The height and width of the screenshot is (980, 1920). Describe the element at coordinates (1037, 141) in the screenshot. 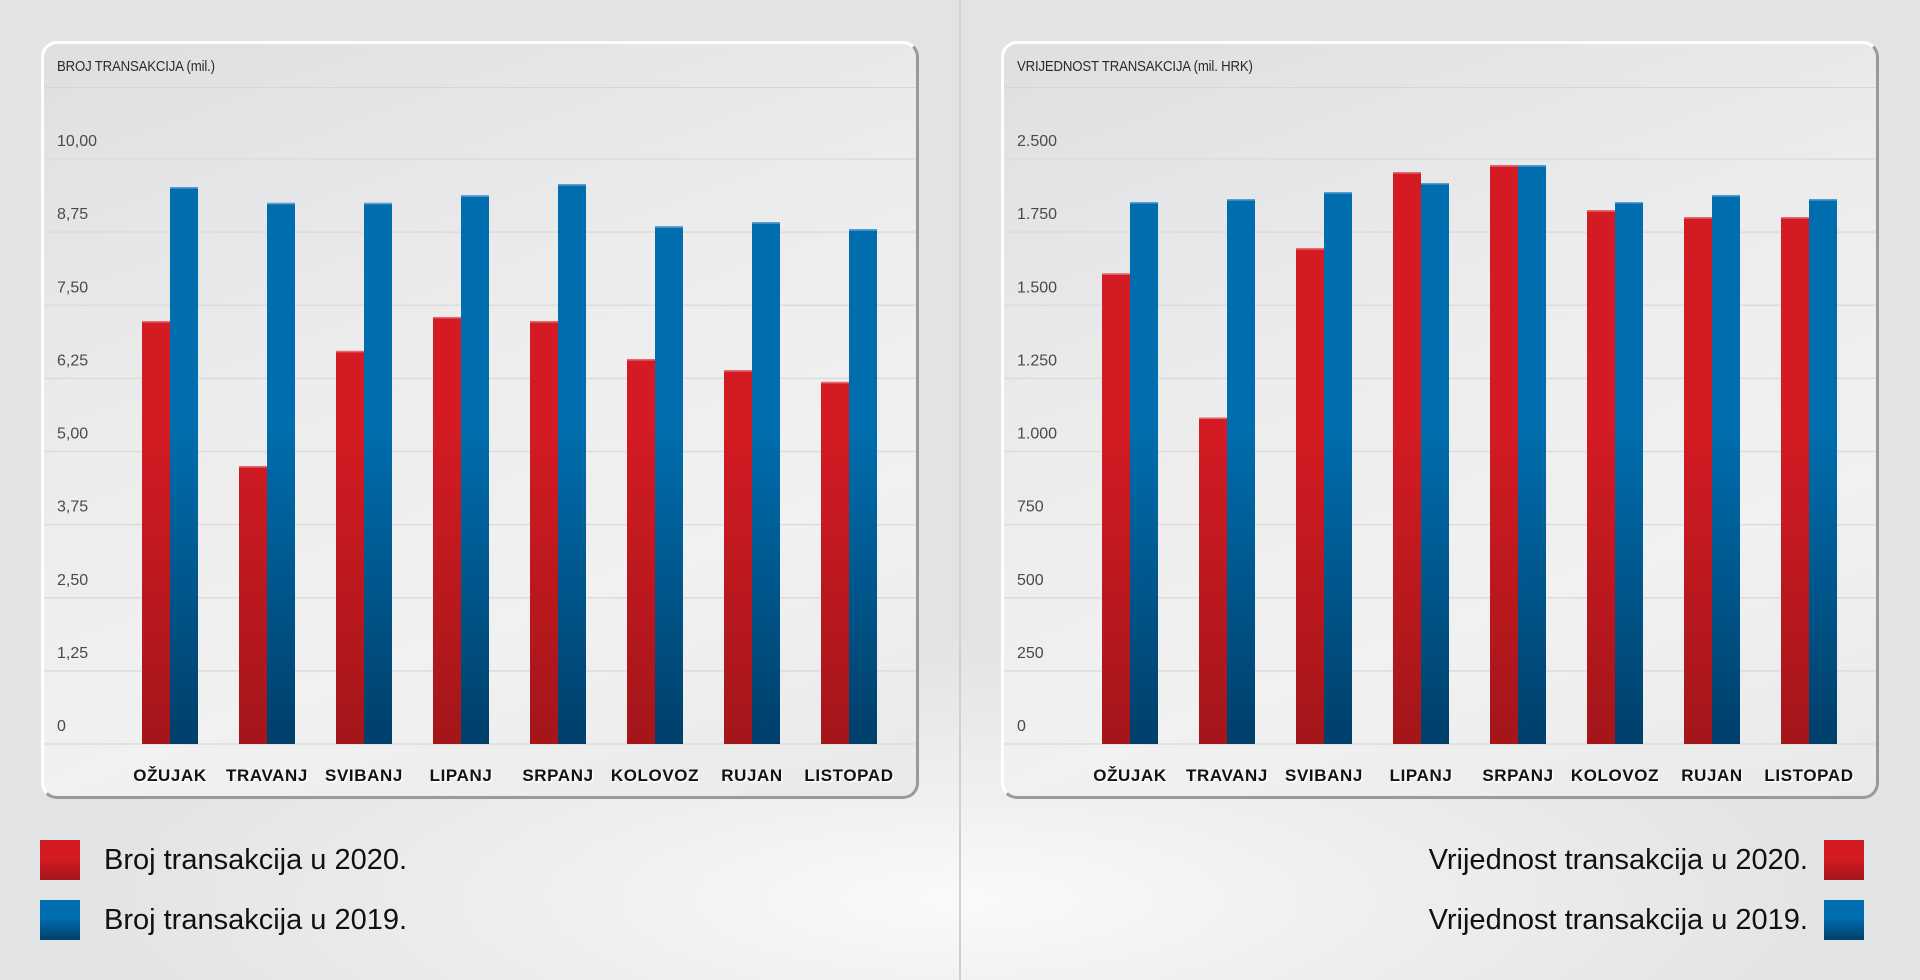

I see `y-tick-label: 2.500` at that location.